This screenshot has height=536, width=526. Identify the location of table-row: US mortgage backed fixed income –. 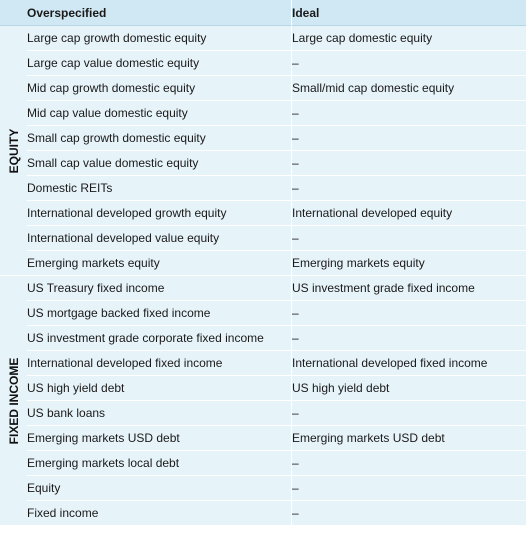
(263, 313).